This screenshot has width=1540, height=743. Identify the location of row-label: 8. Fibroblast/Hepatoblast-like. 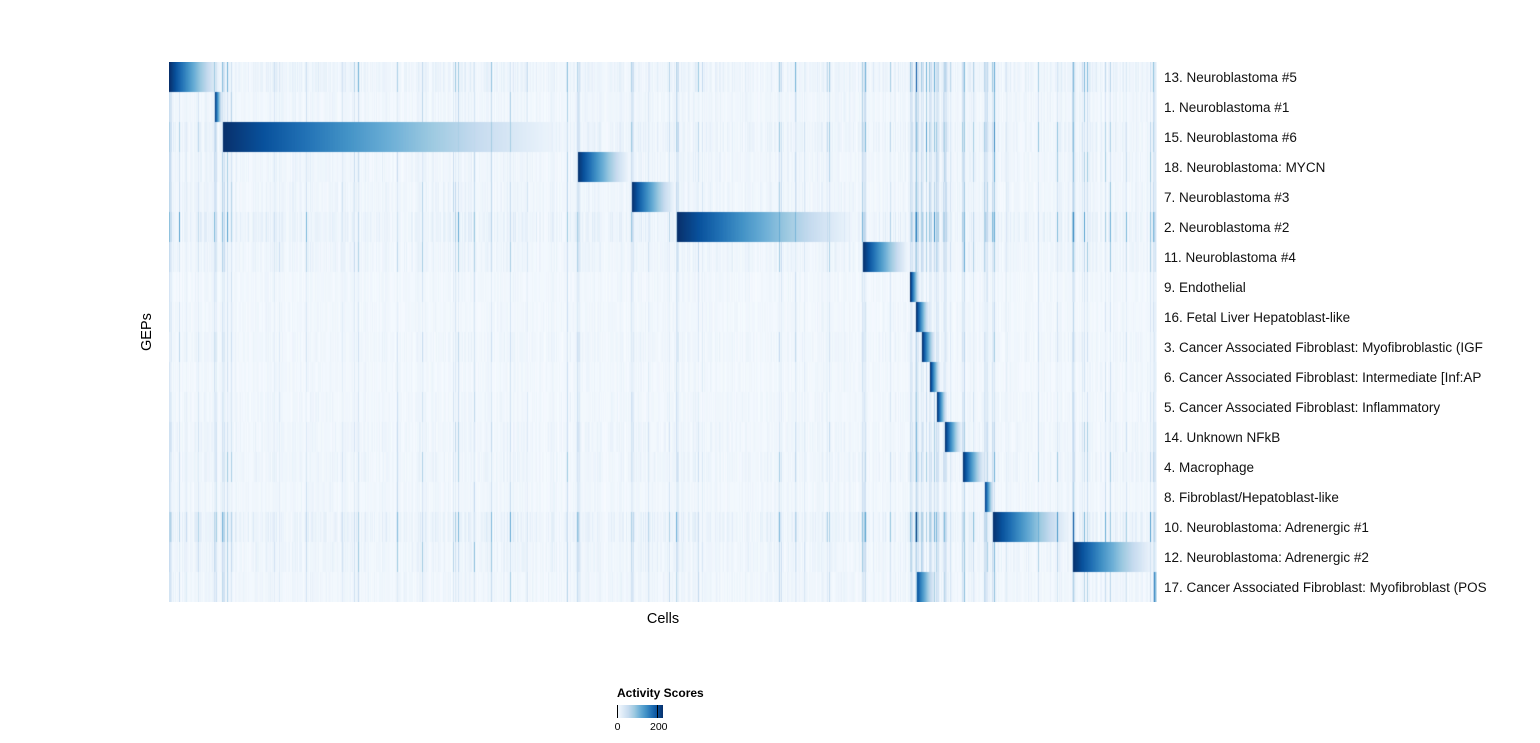
(1251, 497).